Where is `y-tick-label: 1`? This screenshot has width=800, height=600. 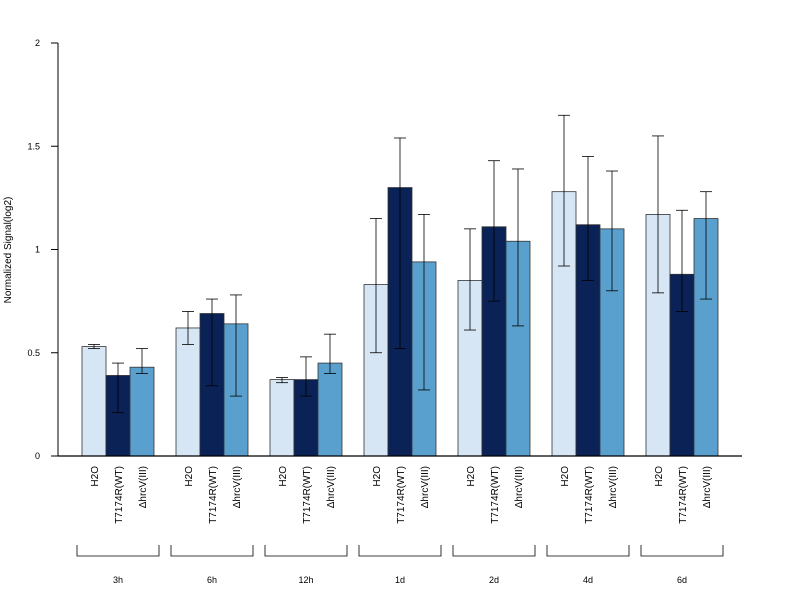
y-tick-label: 1 is located at coordinates (37, 250).